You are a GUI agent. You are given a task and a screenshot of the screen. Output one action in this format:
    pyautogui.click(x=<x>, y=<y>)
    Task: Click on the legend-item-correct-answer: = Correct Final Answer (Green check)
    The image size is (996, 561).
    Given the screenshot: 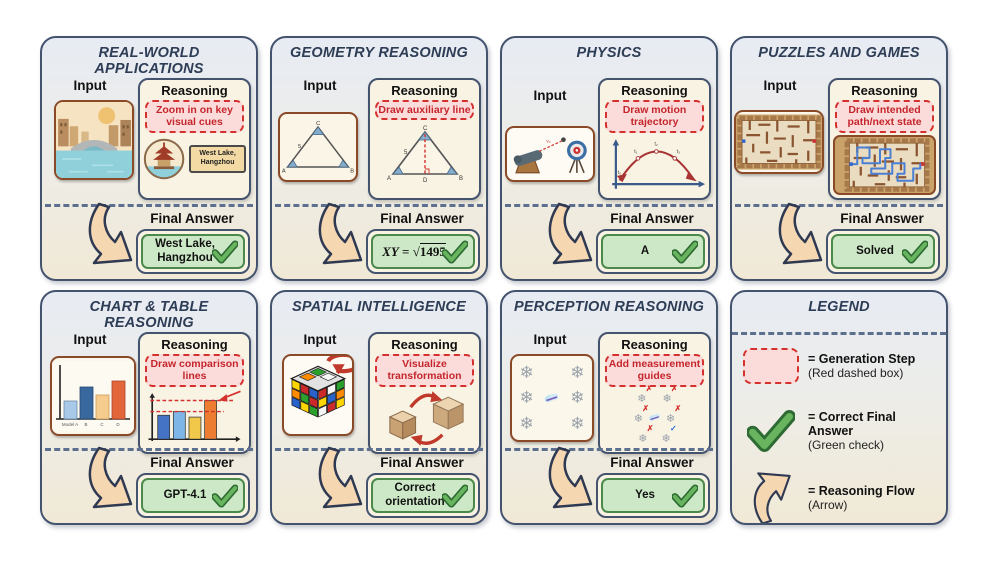 What is the action you would take?
    pyautogui.click(x=842, y=431)
    